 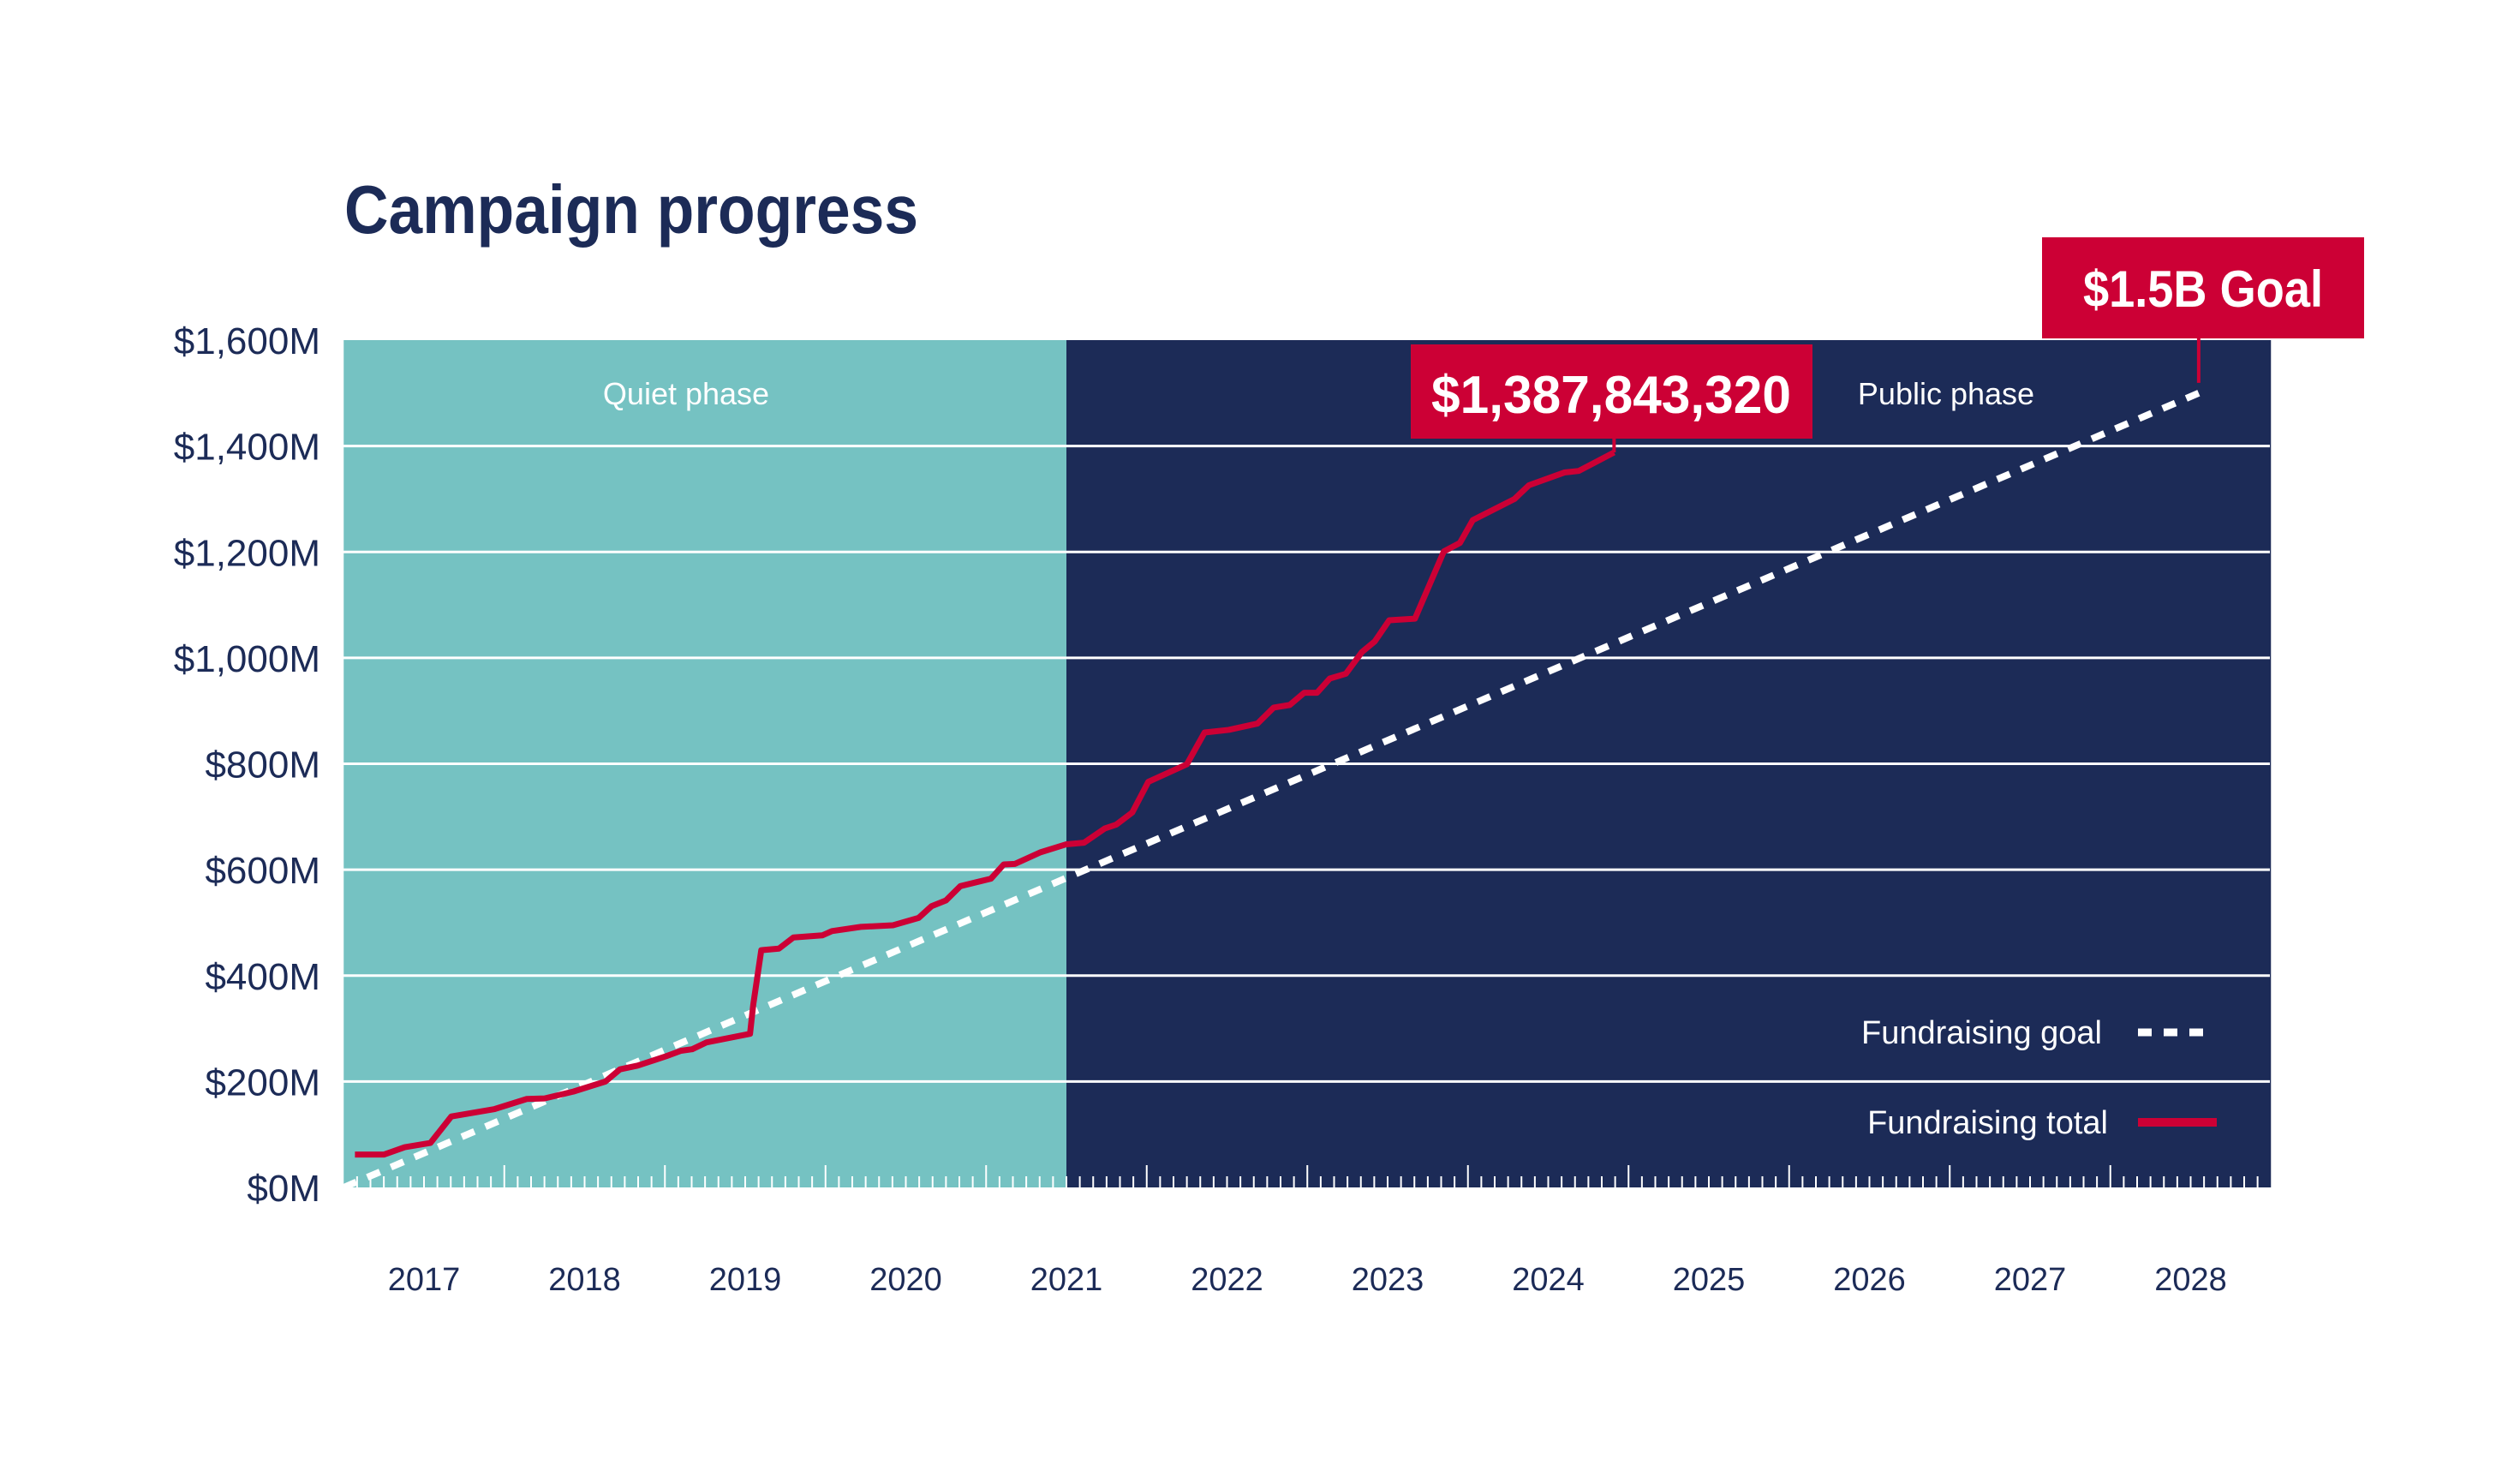 What do you see at coordinates (2191, 1280) in the screenshot?
I see `x-tick-label: 2028` at bounding box center [2191, 1280].